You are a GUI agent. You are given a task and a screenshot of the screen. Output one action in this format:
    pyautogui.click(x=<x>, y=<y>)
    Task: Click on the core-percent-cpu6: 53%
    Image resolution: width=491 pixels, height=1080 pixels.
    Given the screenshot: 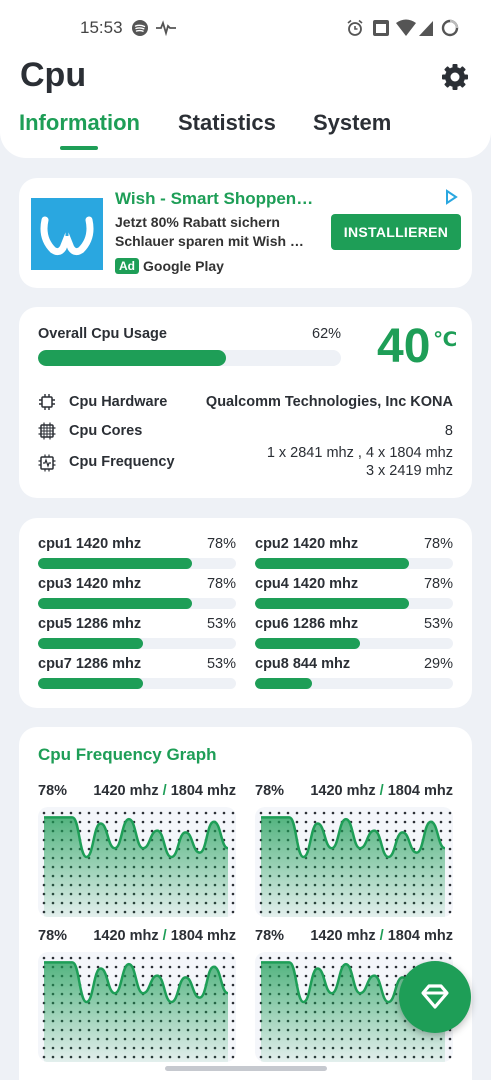 What is the action you would take?
    pyautogui.click(x=438, y=624)
    